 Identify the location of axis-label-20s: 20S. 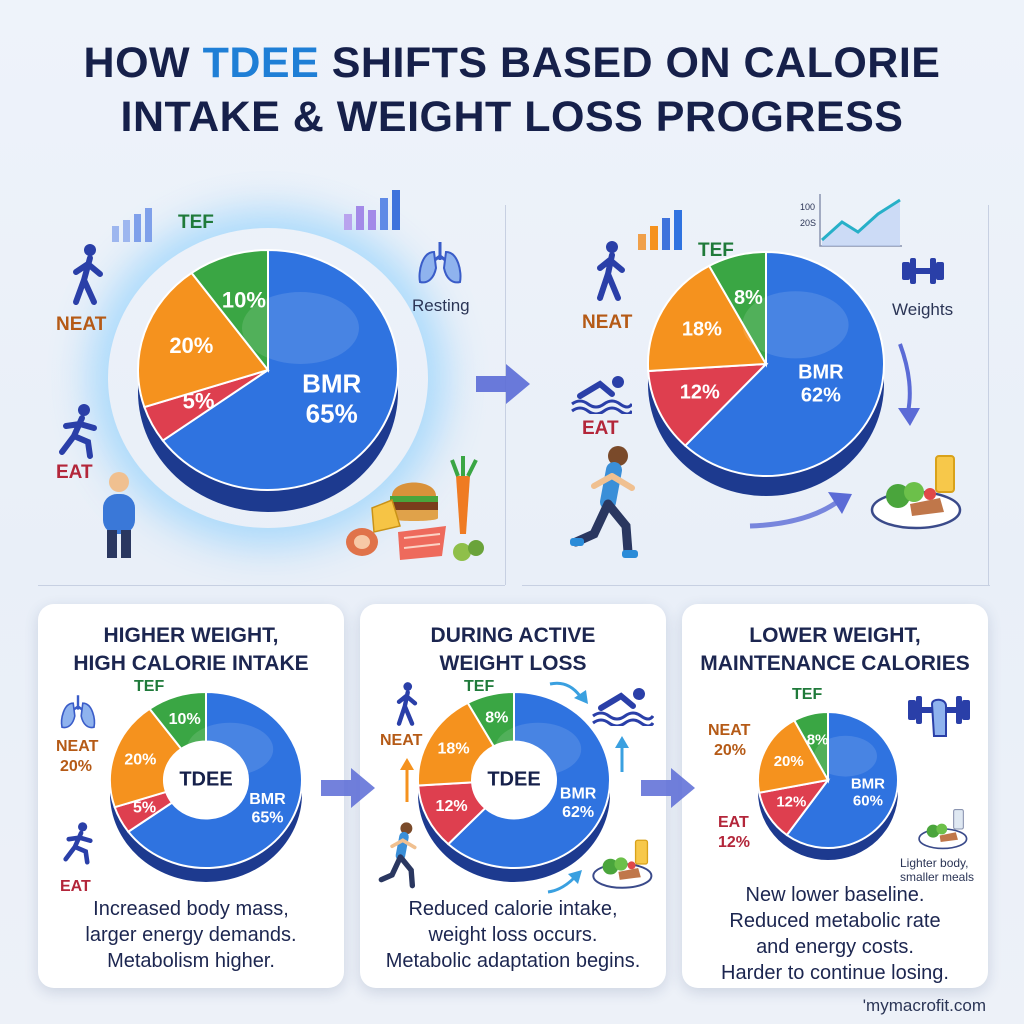
(808, 223).